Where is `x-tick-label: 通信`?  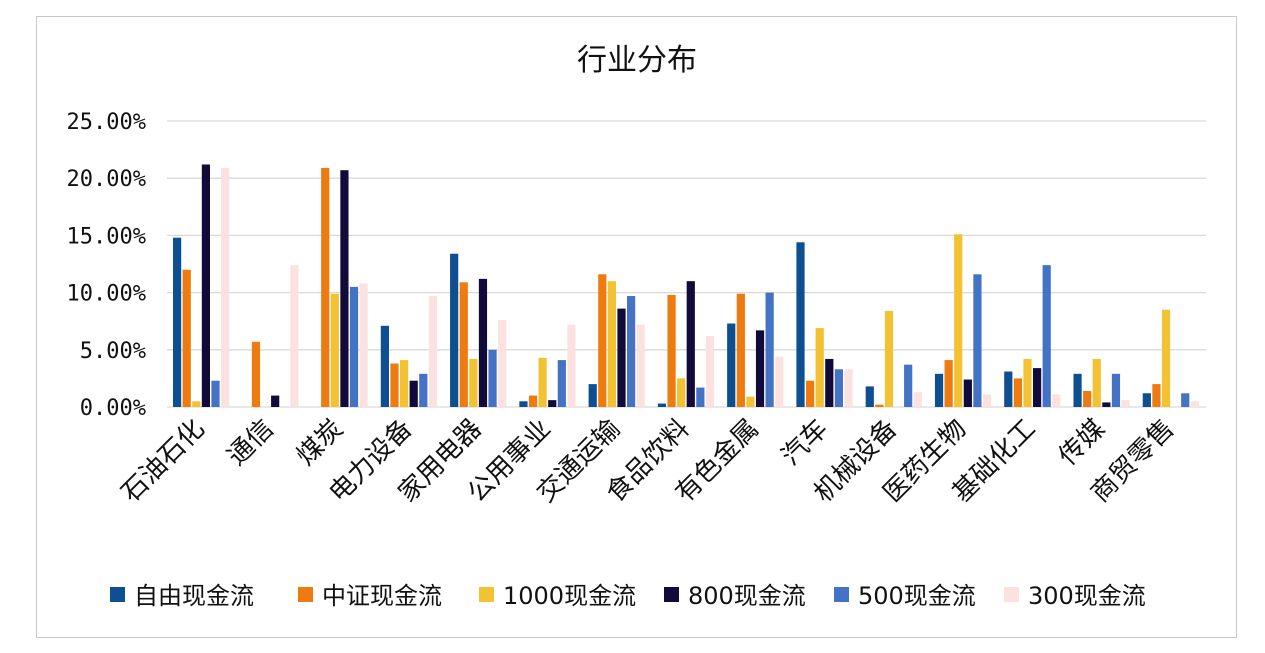 x-tick-label: 通信 is located at coordinates (251, 443).